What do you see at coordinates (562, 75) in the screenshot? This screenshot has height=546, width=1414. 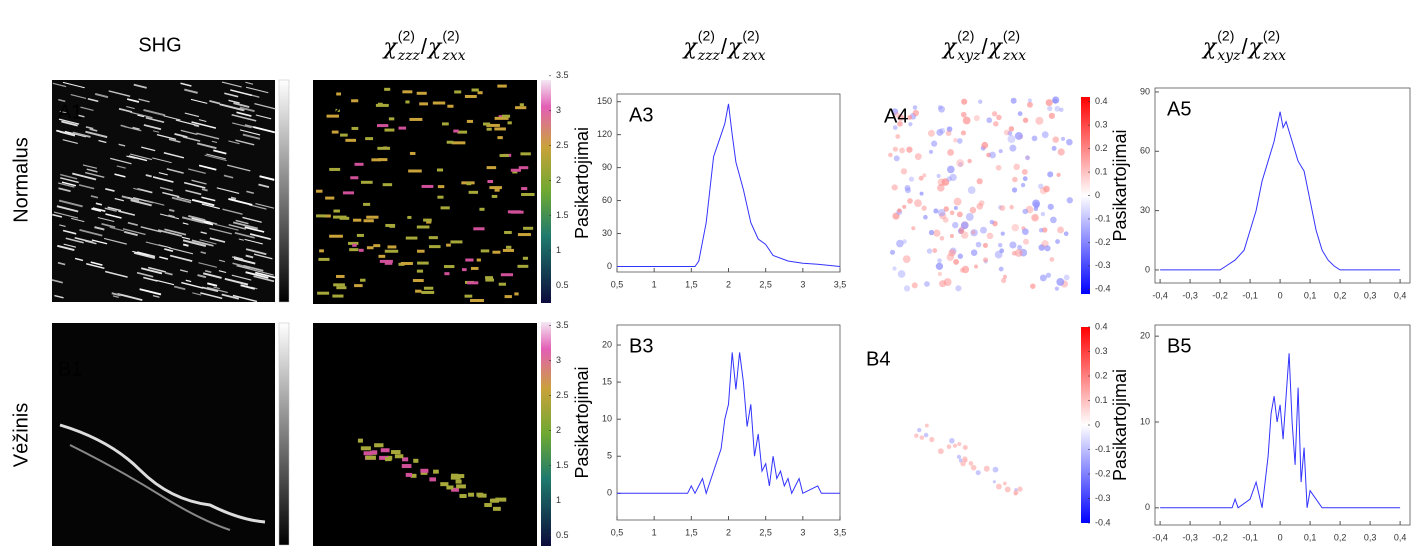 I see `colorbar-tick-label: 3.5` at bounding box center [562, 75].